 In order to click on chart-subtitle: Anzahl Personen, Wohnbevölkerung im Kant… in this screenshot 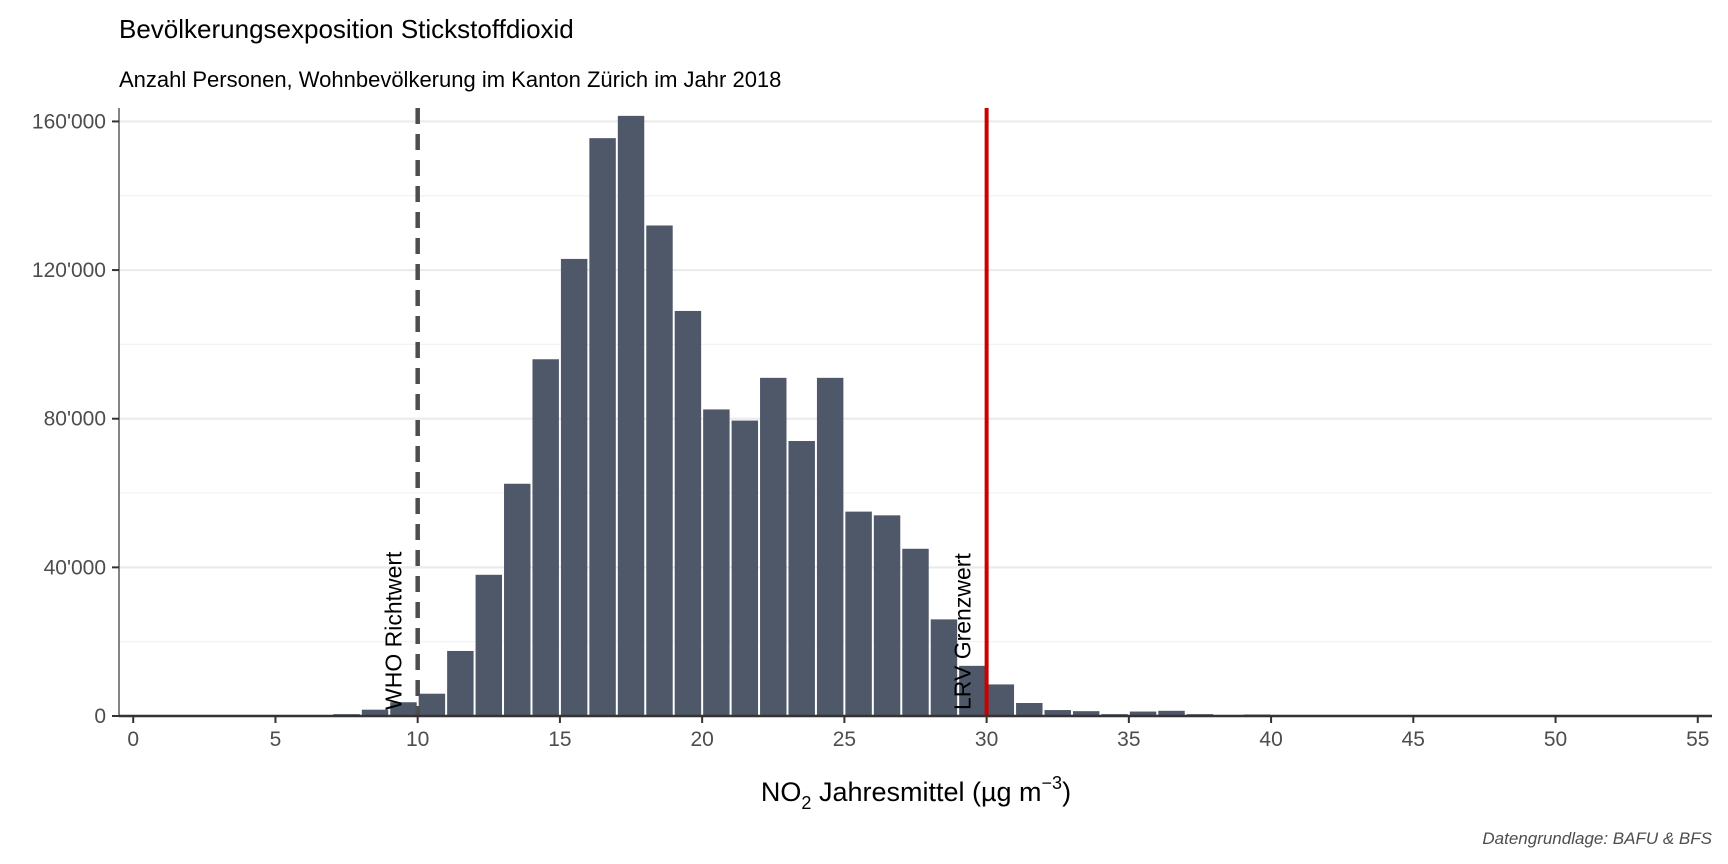, I will do `click(450, 79)`.